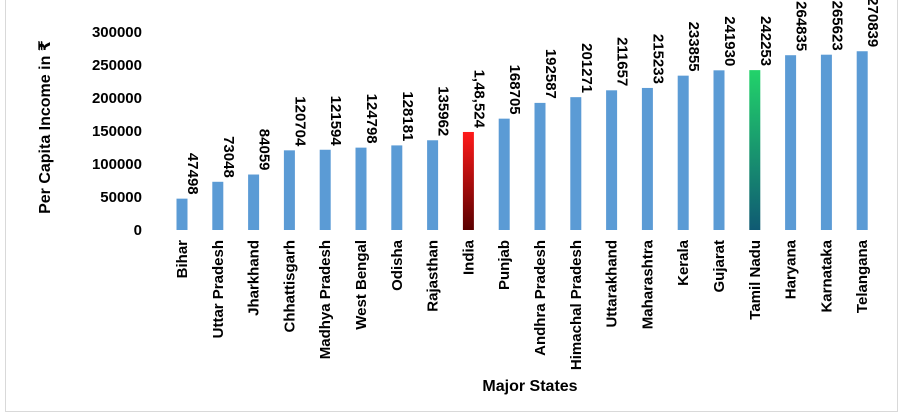  What do you see at coordinates (182, 214) in the screenshot?
I see `bar-bihar` at bounding box center [182, 214].